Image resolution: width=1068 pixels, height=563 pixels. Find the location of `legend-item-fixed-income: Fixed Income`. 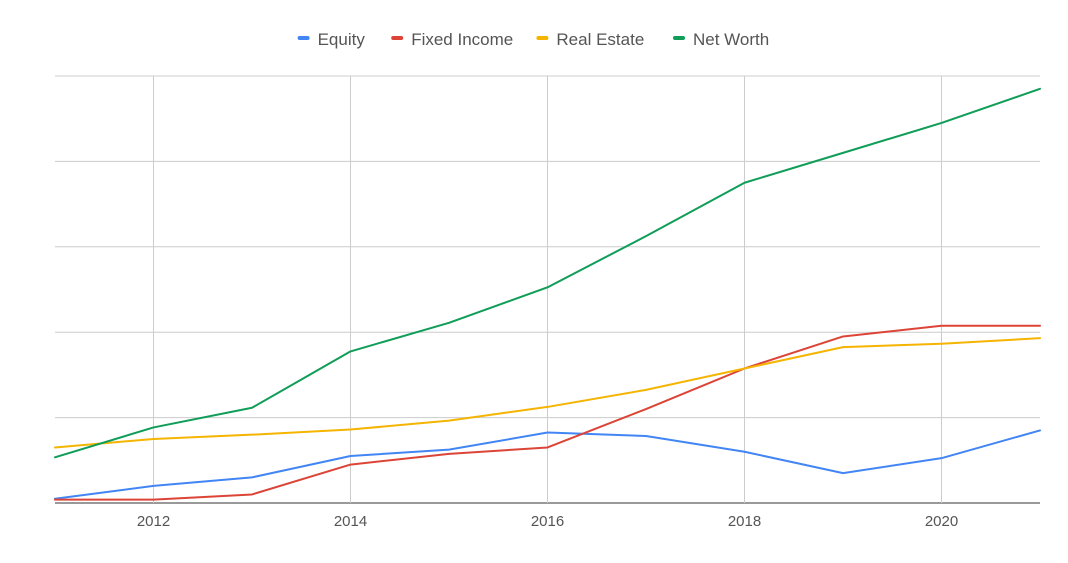

legend-item-fixed-income: Fixed Income is located at coordinates (452, 39).